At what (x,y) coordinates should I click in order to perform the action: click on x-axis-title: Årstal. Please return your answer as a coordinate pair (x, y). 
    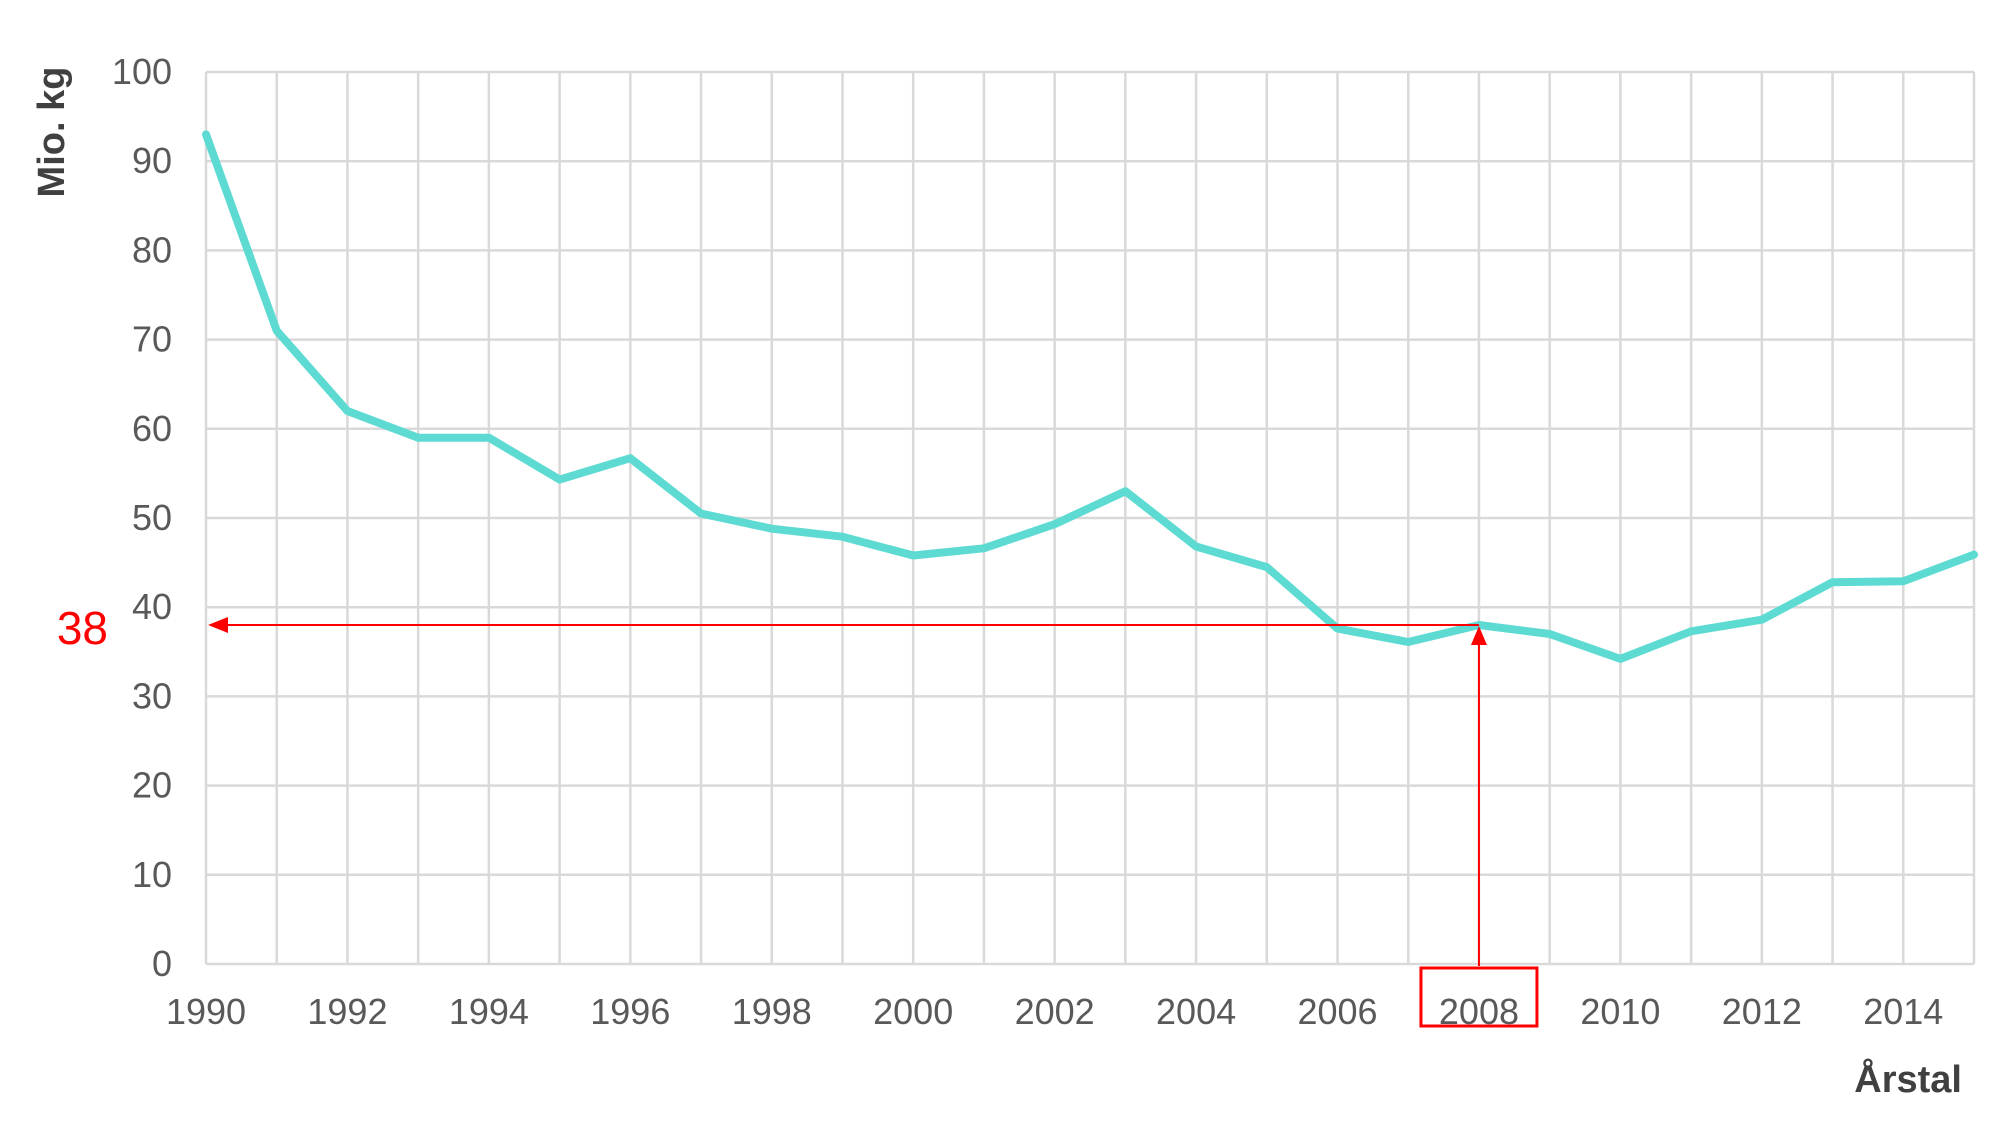
    Looking at the image, I should click on (1908, 1079).